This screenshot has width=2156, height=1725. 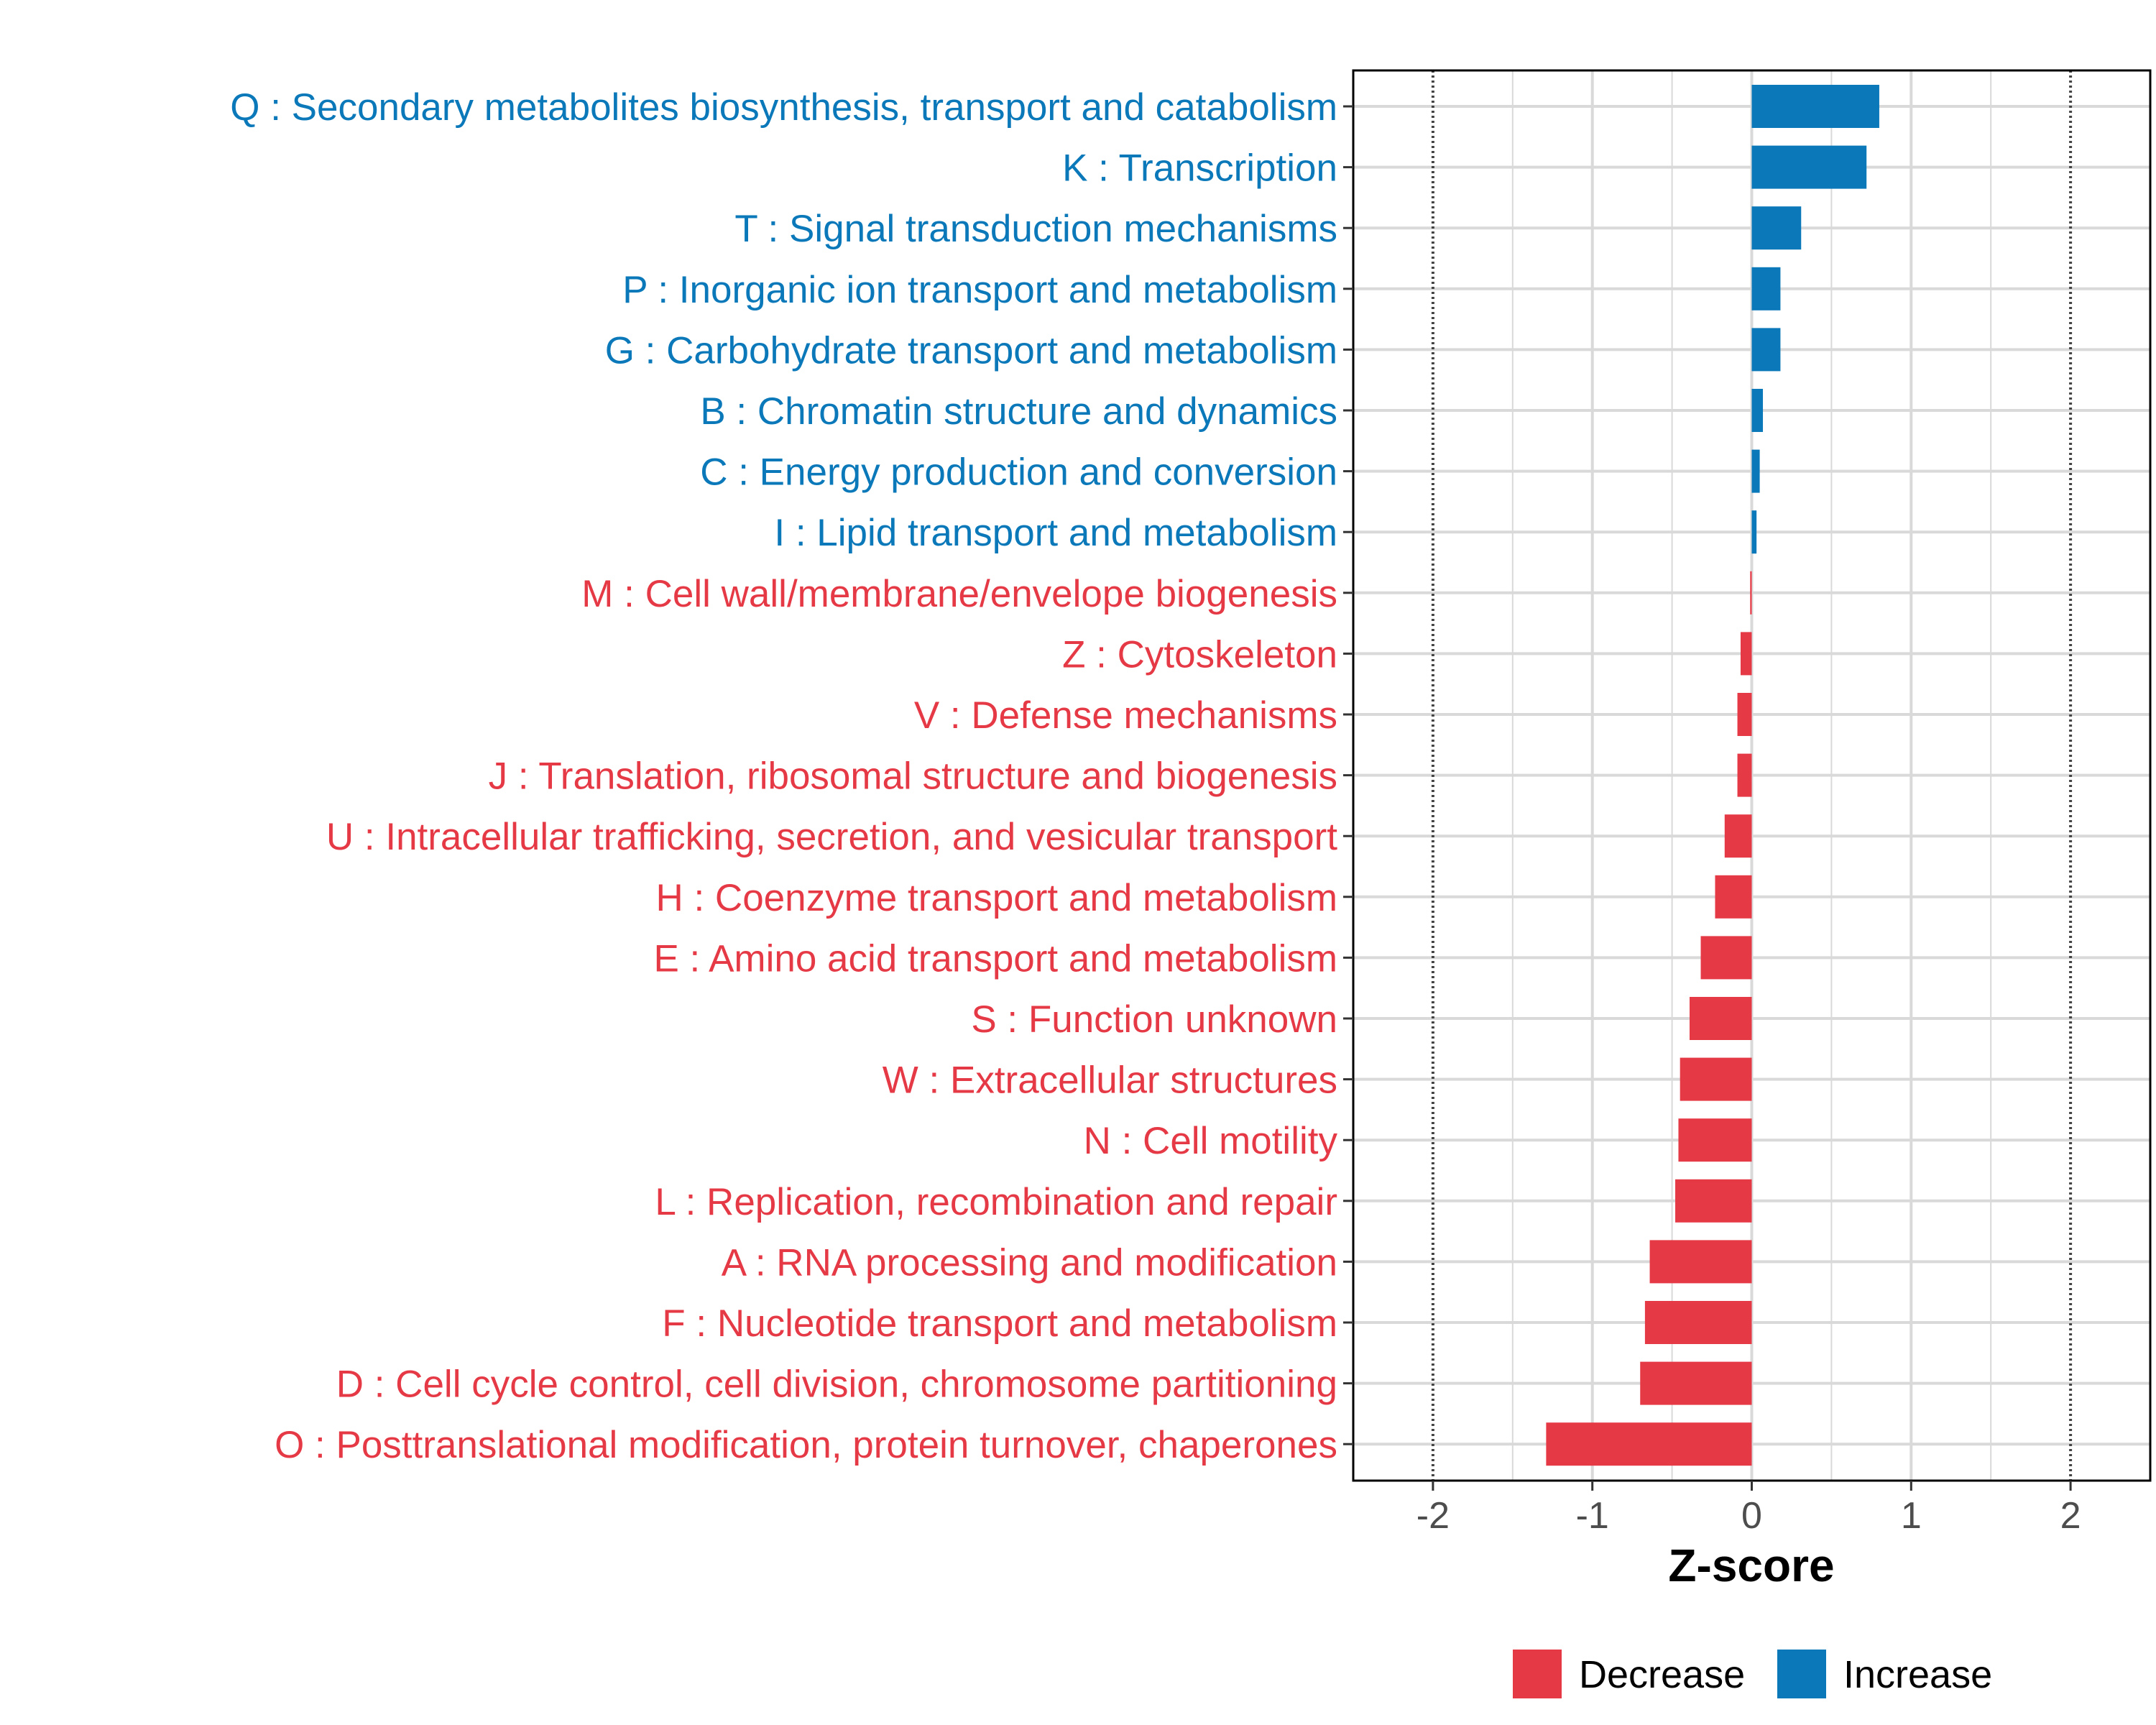 I want to click on x-axis-title: Z-score, so click(x=1751, y=1565).